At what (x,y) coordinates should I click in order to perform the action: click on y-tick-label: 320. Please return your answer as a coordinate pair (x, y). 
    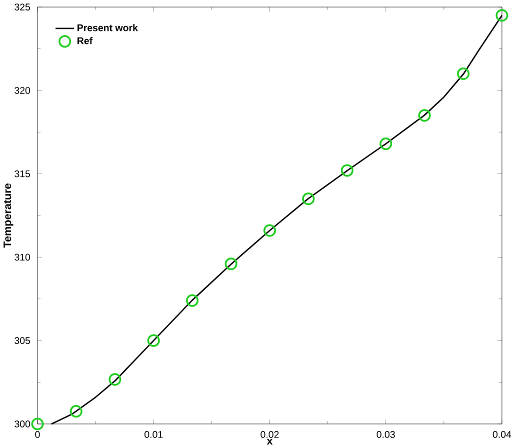
    Looking at the image, I should click on (22, 90).